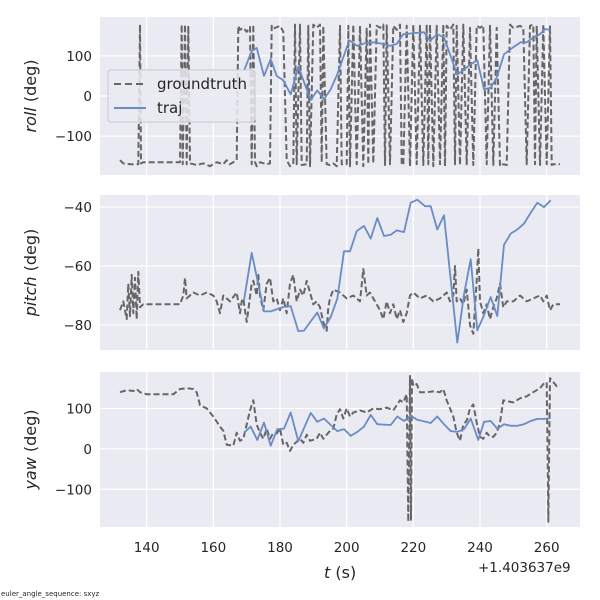 The image size is (600, 600). Describe the element at coordinates (78, 267) in the screenshot. I see `pitch-y-tick-label: −60` at that location.